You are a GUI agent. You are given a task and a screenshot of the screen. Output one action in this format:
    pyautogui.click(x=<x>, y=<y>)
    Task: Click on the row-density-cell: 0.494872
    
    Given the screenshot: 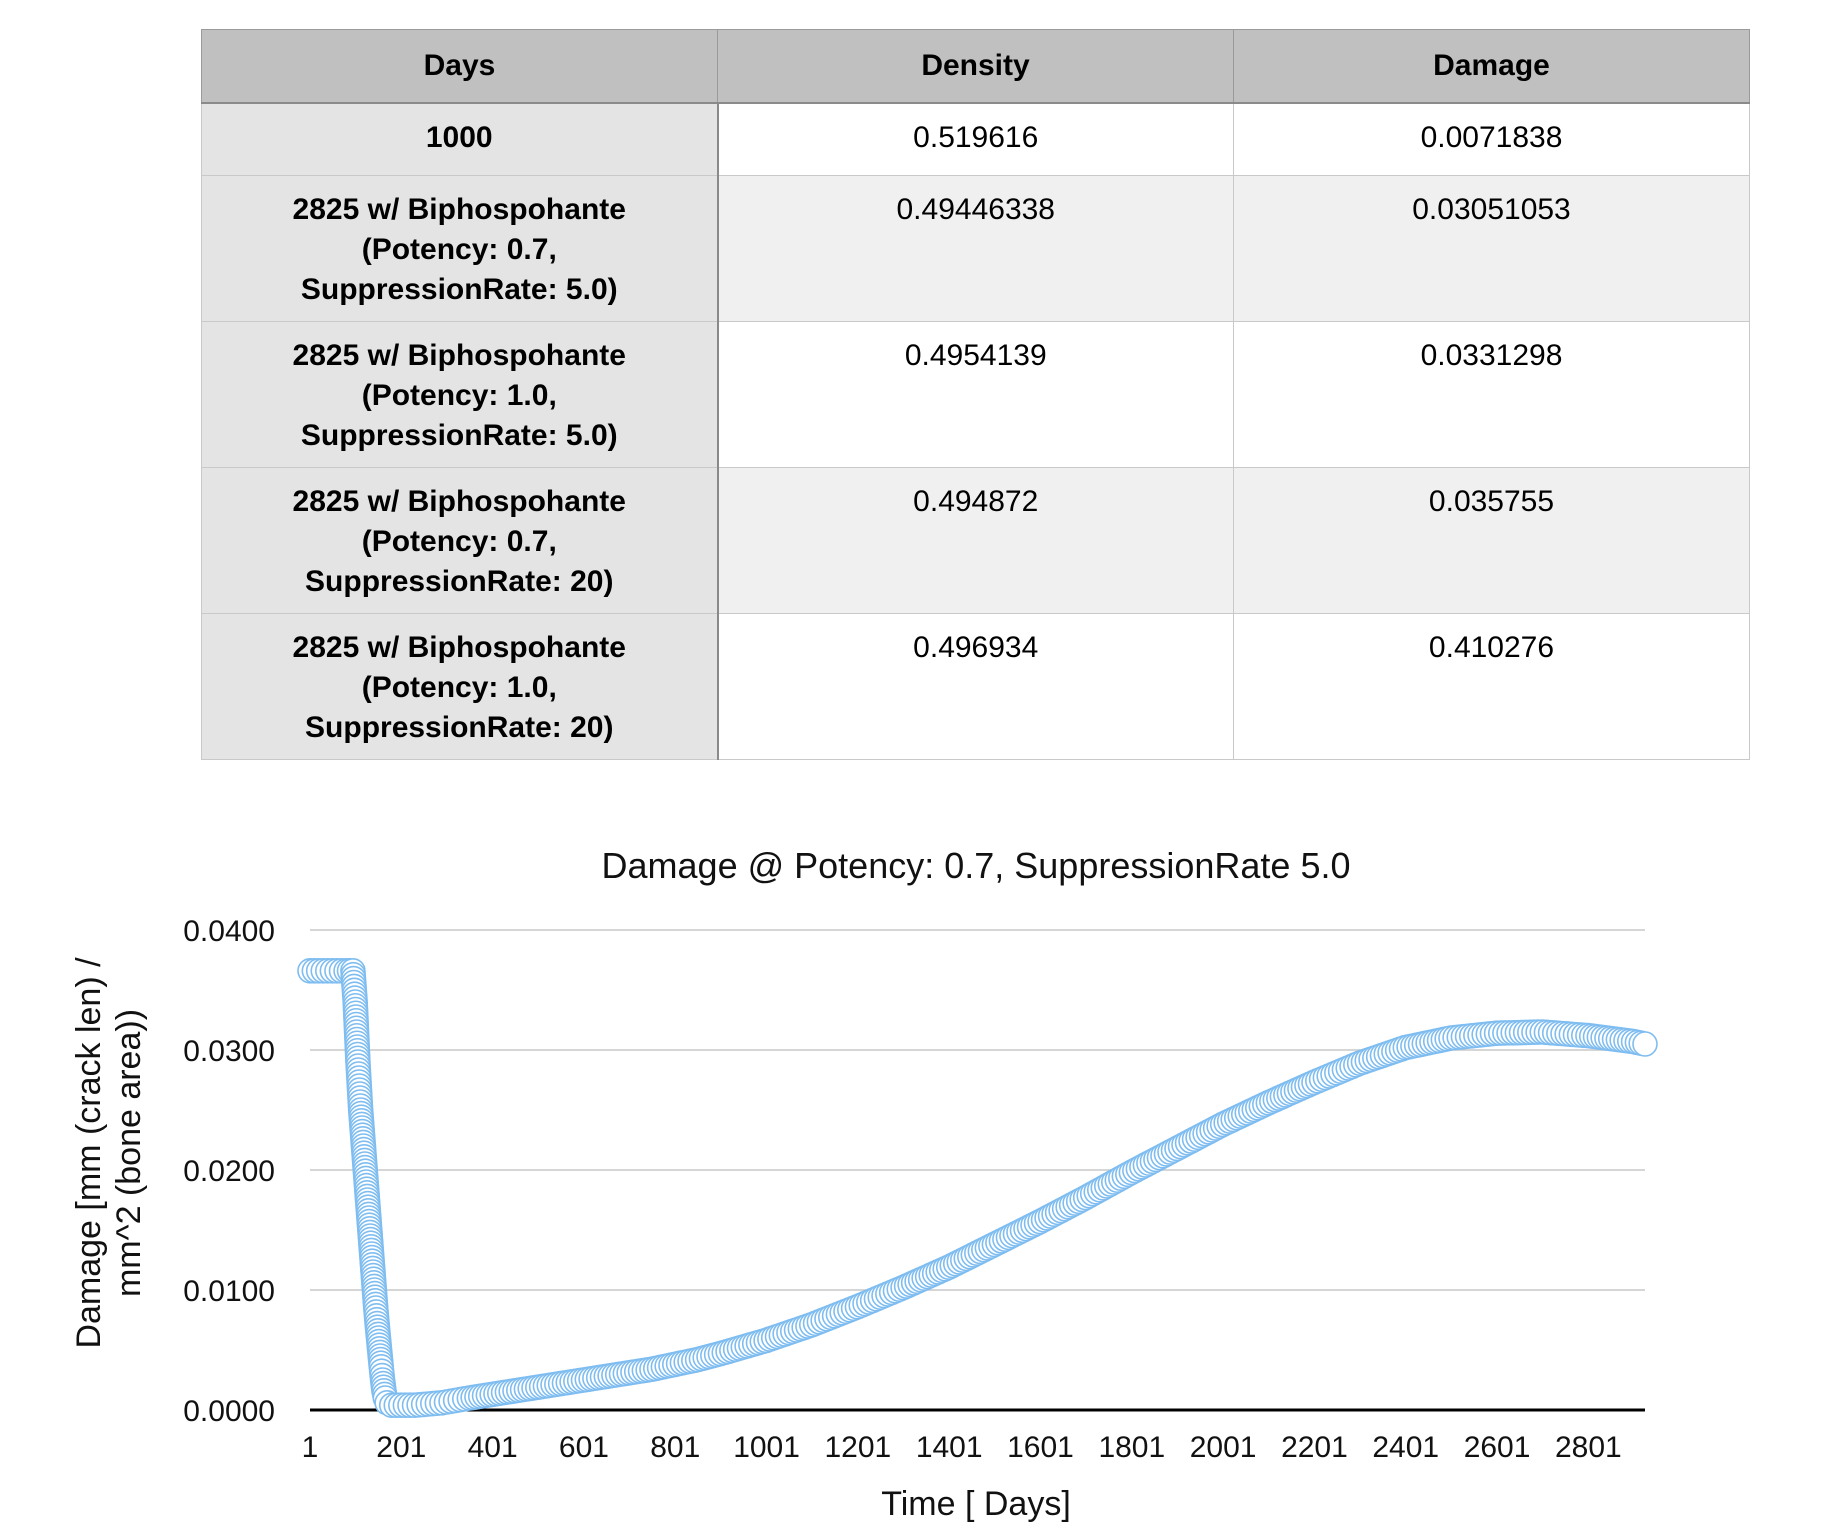 What is the action you would take?
    pyautogui.click(x=975, y=540)
    